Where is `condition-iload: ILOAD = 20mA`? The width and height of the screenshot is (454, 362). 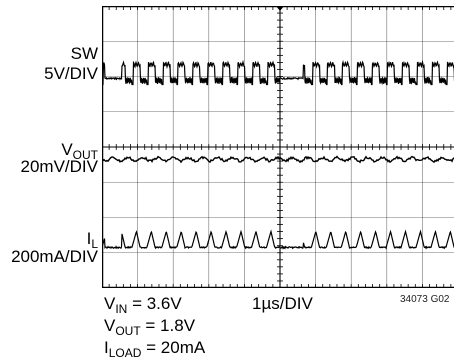 condition-iload: ILOAD = 20mA is located at coordinates (155, 349).